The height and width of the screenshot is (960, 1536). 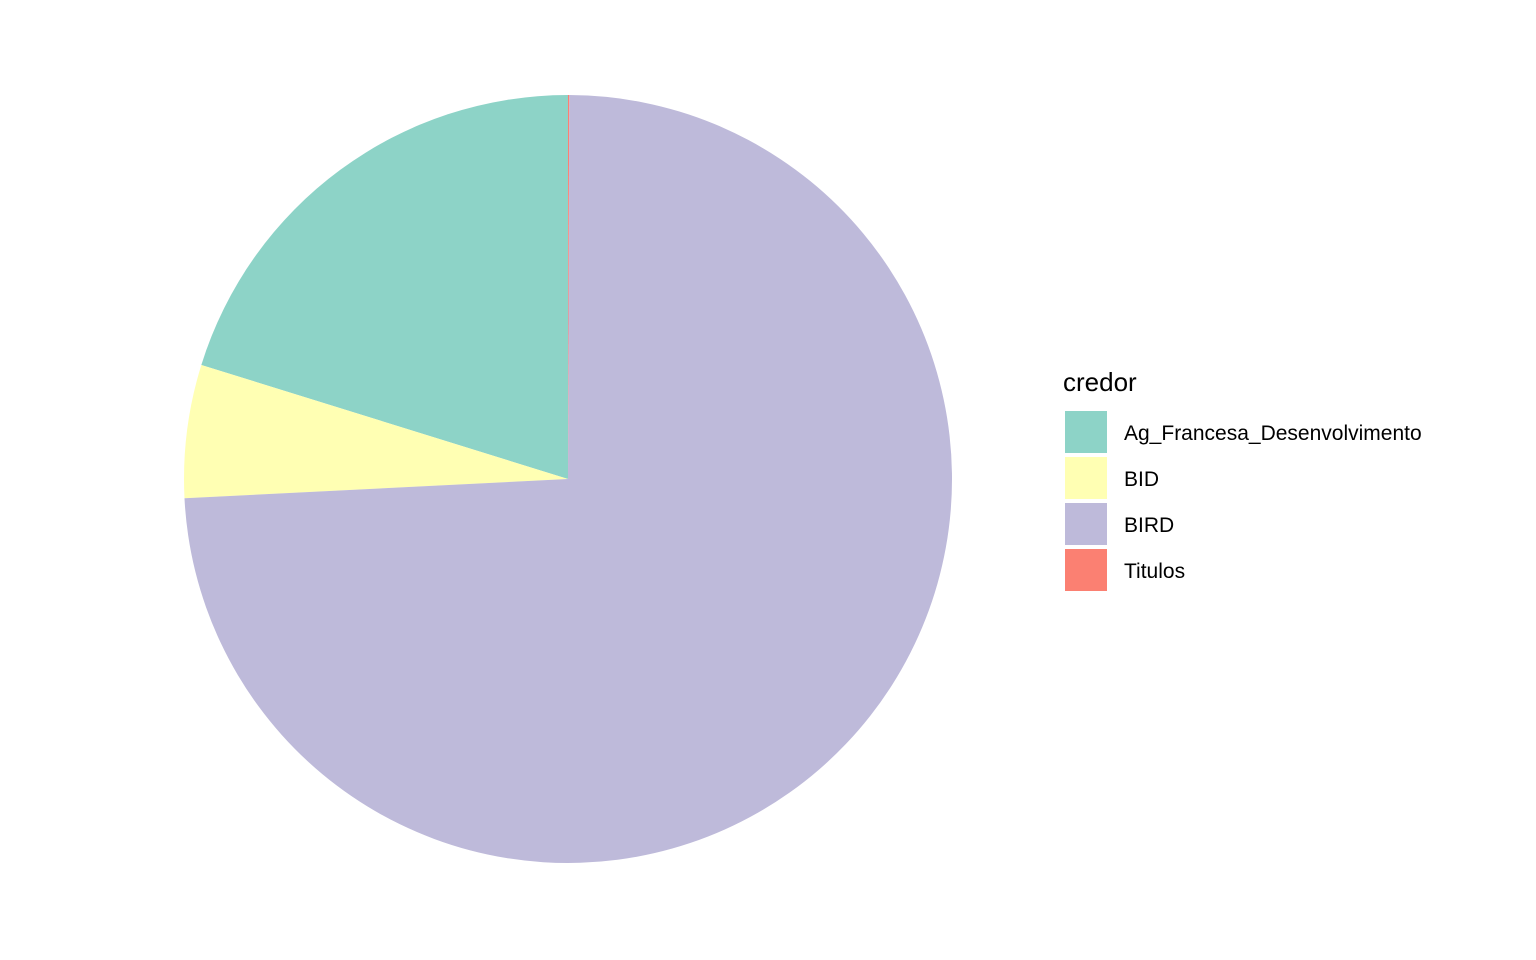 I want to click on legend-item-titulos: Titulos, so click(x=1125, y=570).